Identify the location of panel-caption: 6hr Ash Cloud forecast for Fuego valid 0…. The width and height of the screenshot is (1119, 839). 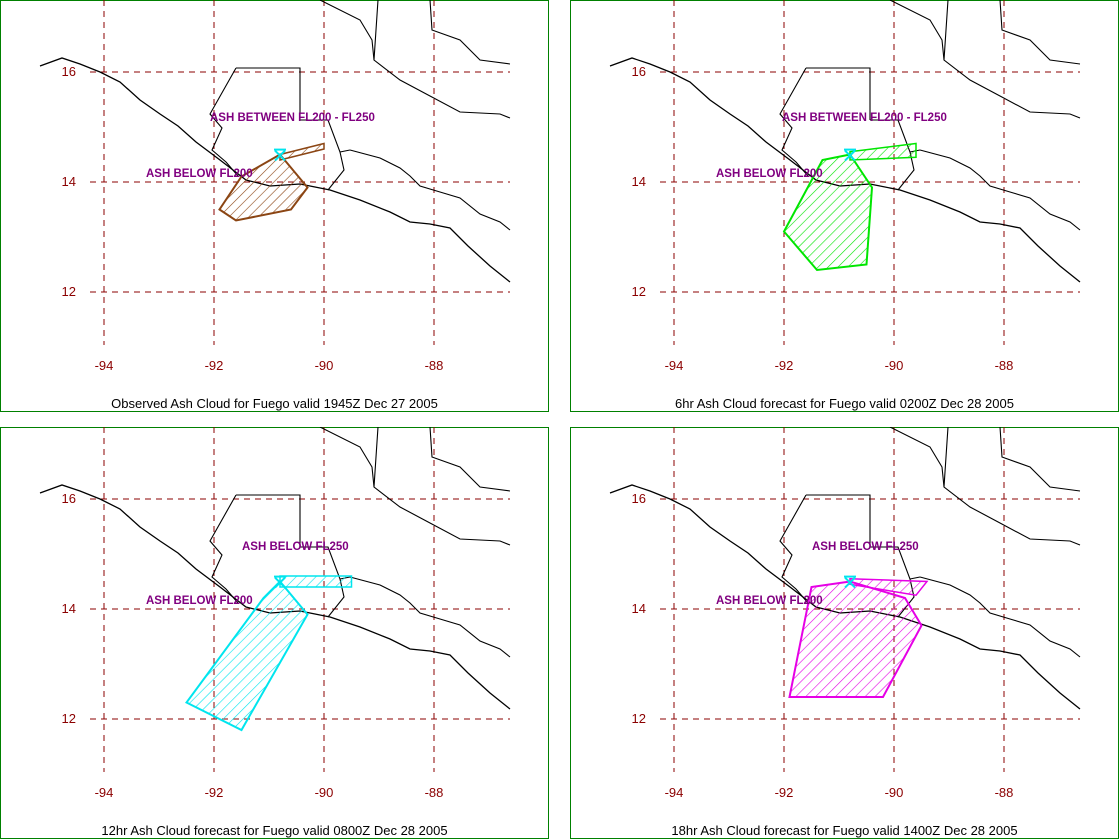
(844, 403).